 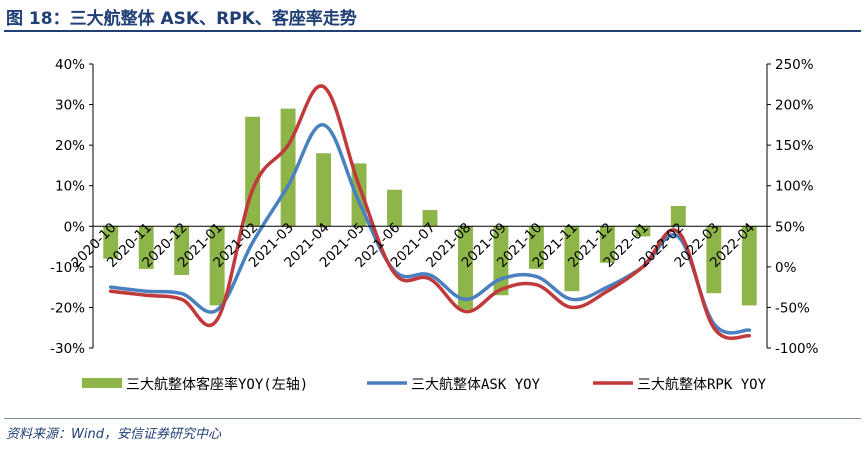 I want to click on left-tick-label: -20%, so click(x=67, y=308).